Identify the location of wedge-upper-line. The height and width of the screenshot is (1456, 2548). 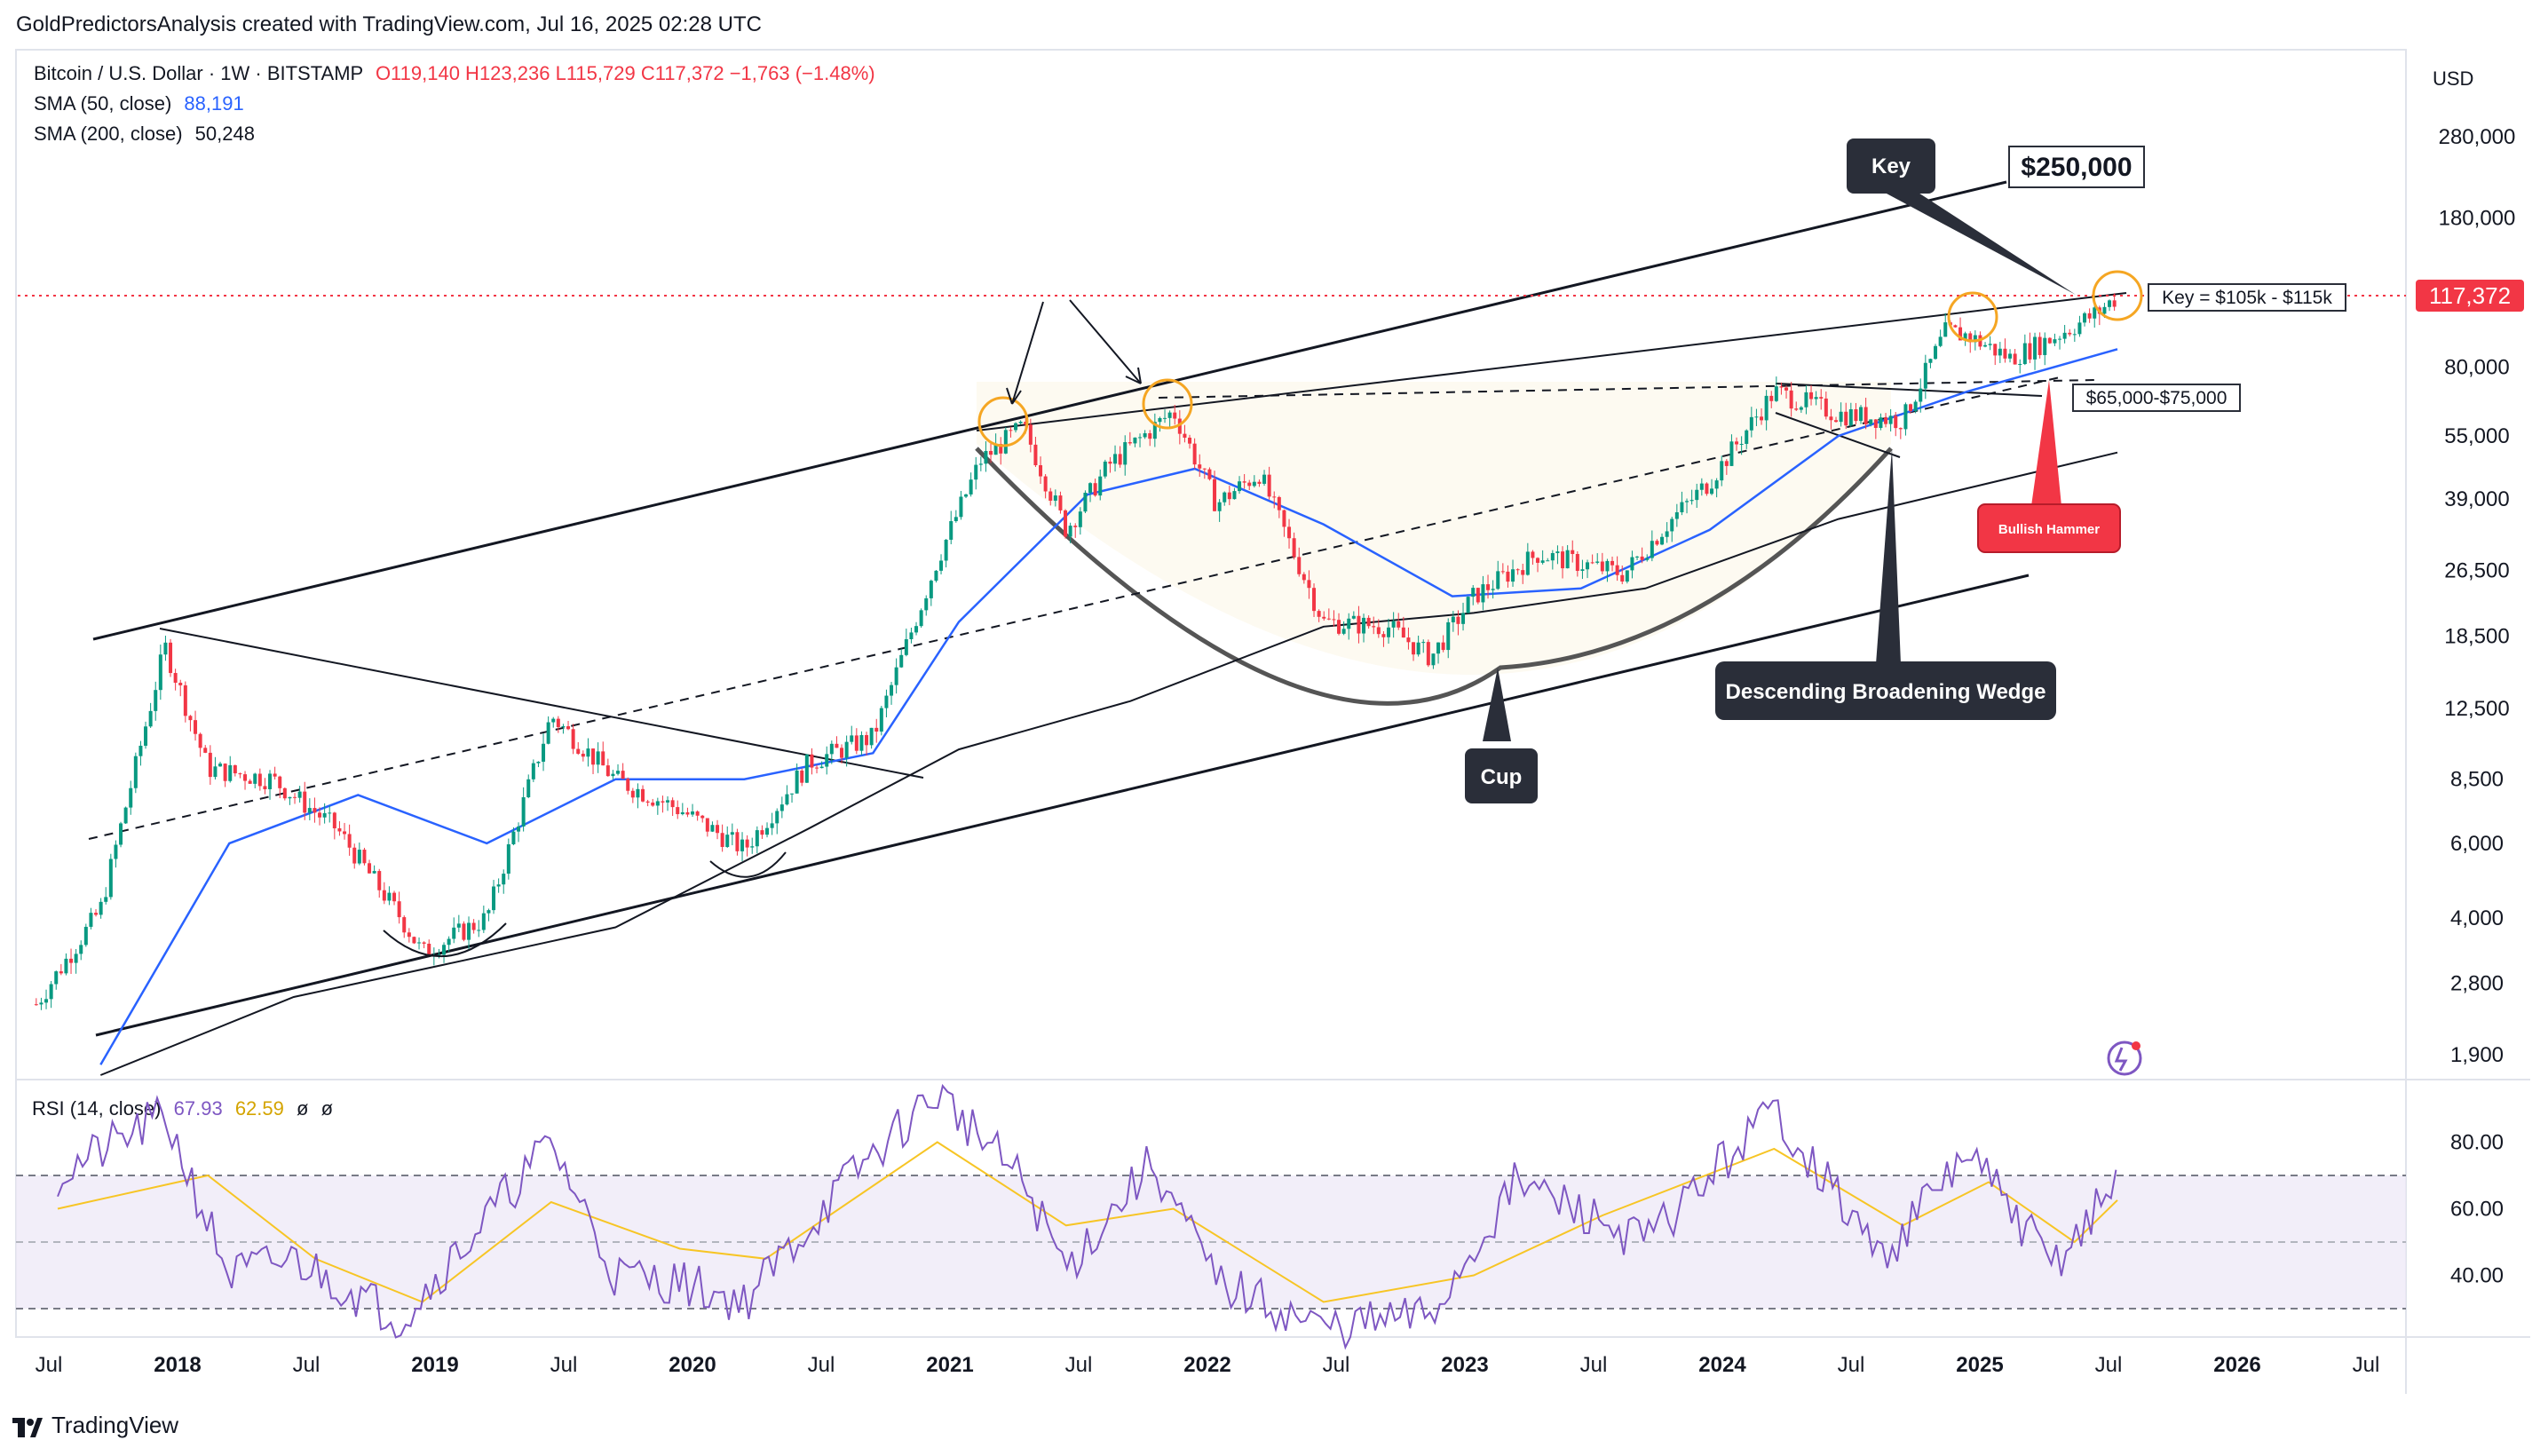
(1909, 390).